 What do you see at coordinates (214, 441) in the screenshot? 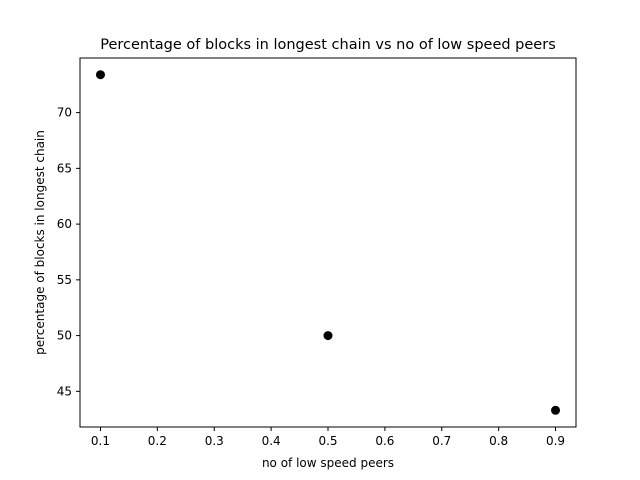
I see `x-tick-label: 0.3` at bounding box center [214, 441].